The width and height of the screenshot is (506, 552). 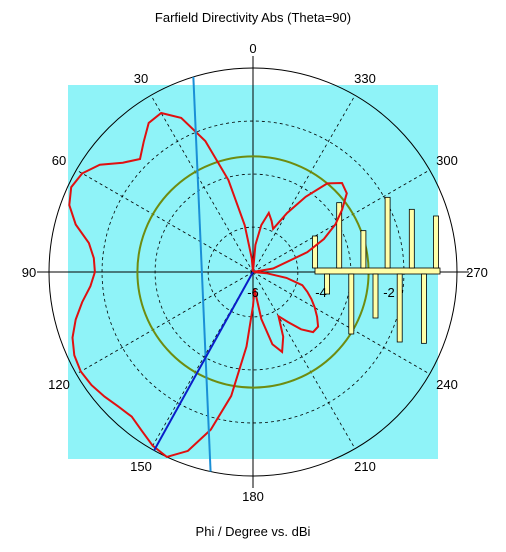 I want to click on main-lobe-direction-line, so click(x=203, y=361).